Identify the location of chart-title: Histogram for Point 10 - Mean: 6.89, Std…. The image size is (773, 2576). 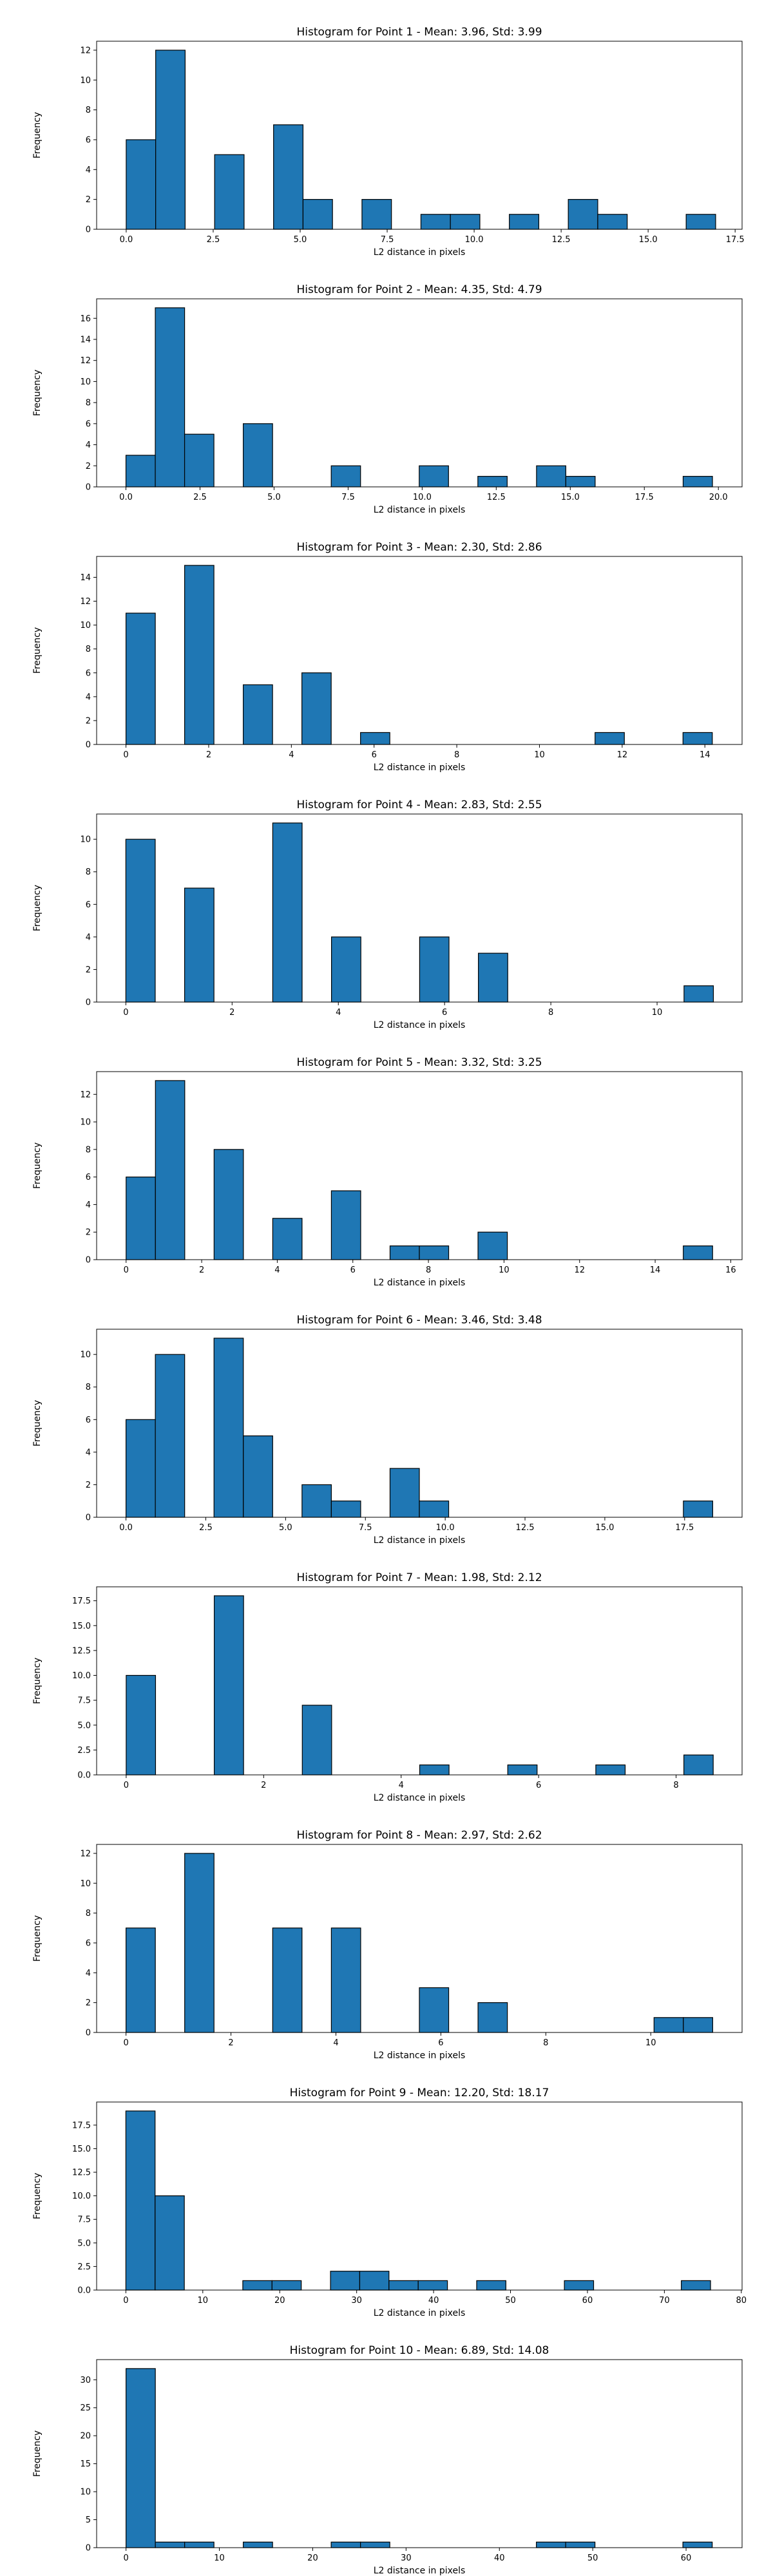
(419, 2350).